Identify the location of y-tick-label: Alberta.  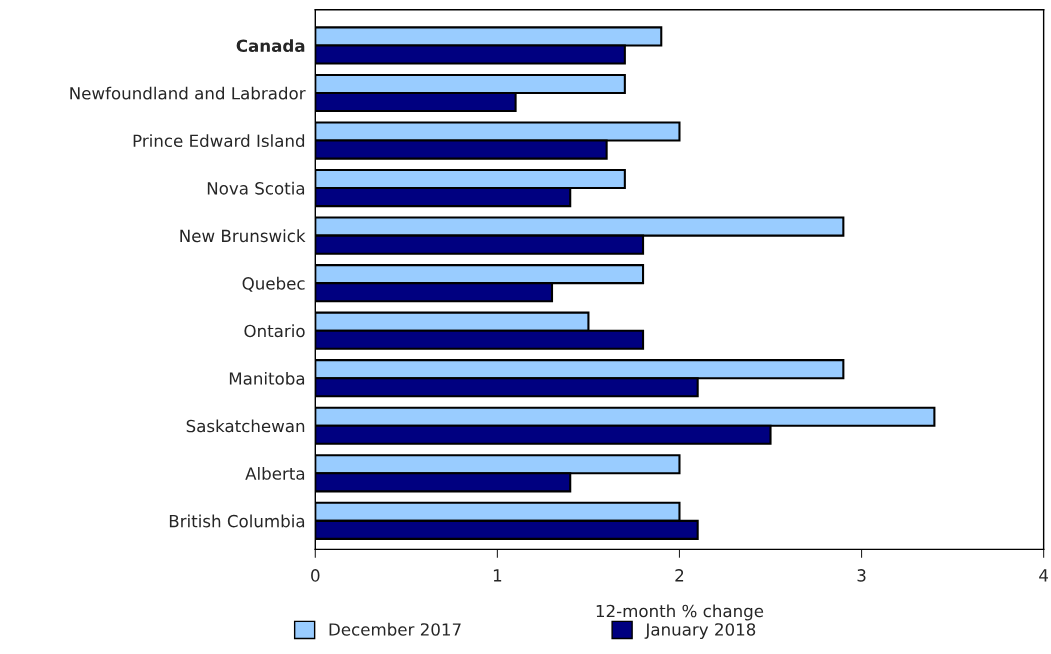
(275, 473).